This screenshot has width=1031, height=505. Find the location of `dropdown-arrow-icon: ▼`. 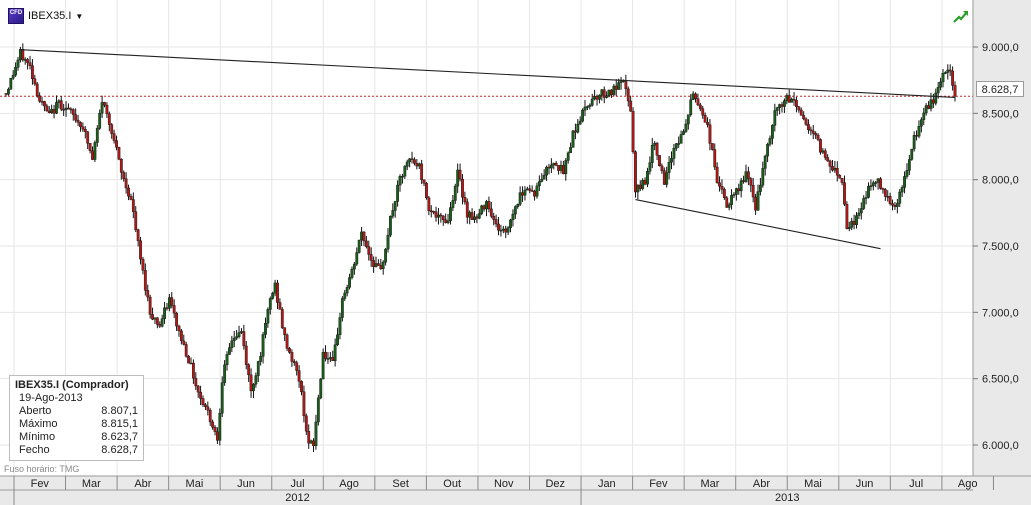

dropdown-arrow-icon: ▼ is located at coordinates (79, 16).